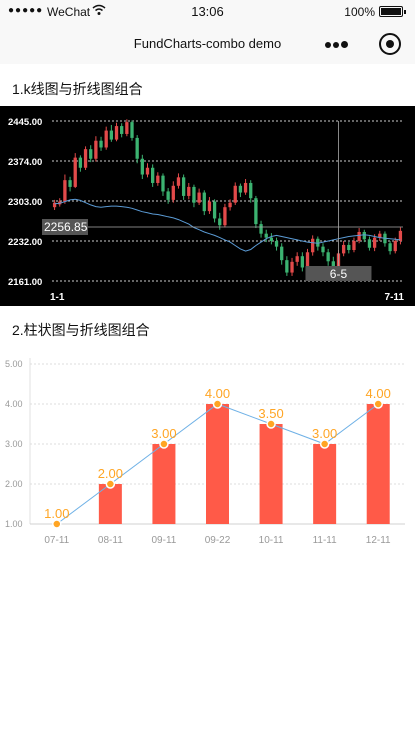  I want to click on bar-x-tick: 11-11, so click(325, 540).